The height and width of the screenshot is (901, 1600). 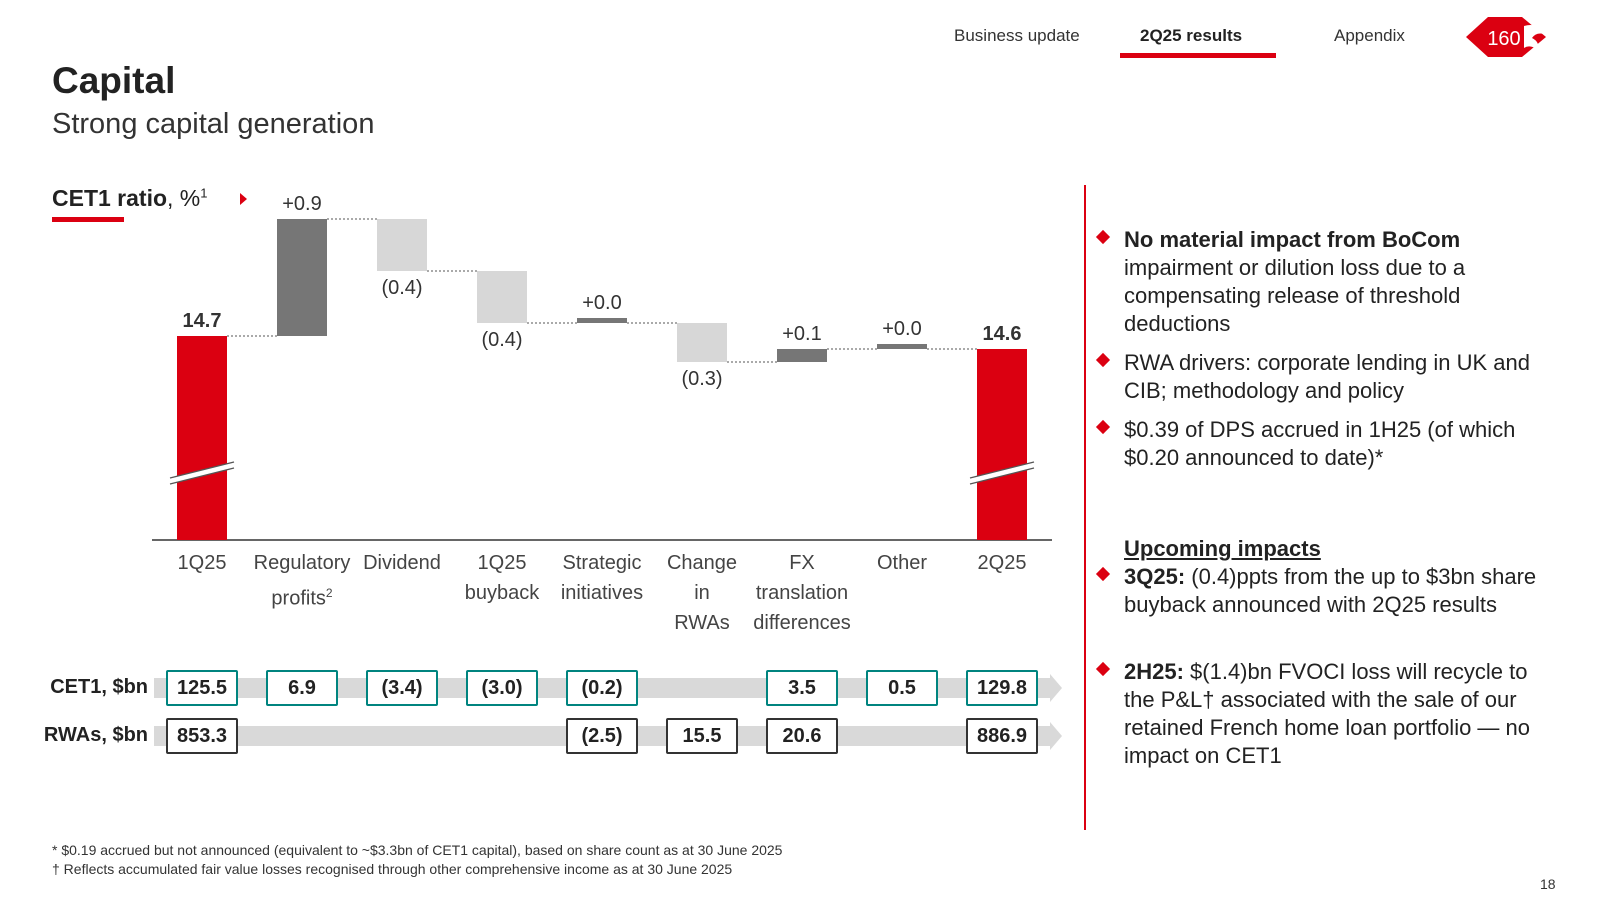 I want to click on cet1-value-box: 125.5, so click(x=202, y=688).